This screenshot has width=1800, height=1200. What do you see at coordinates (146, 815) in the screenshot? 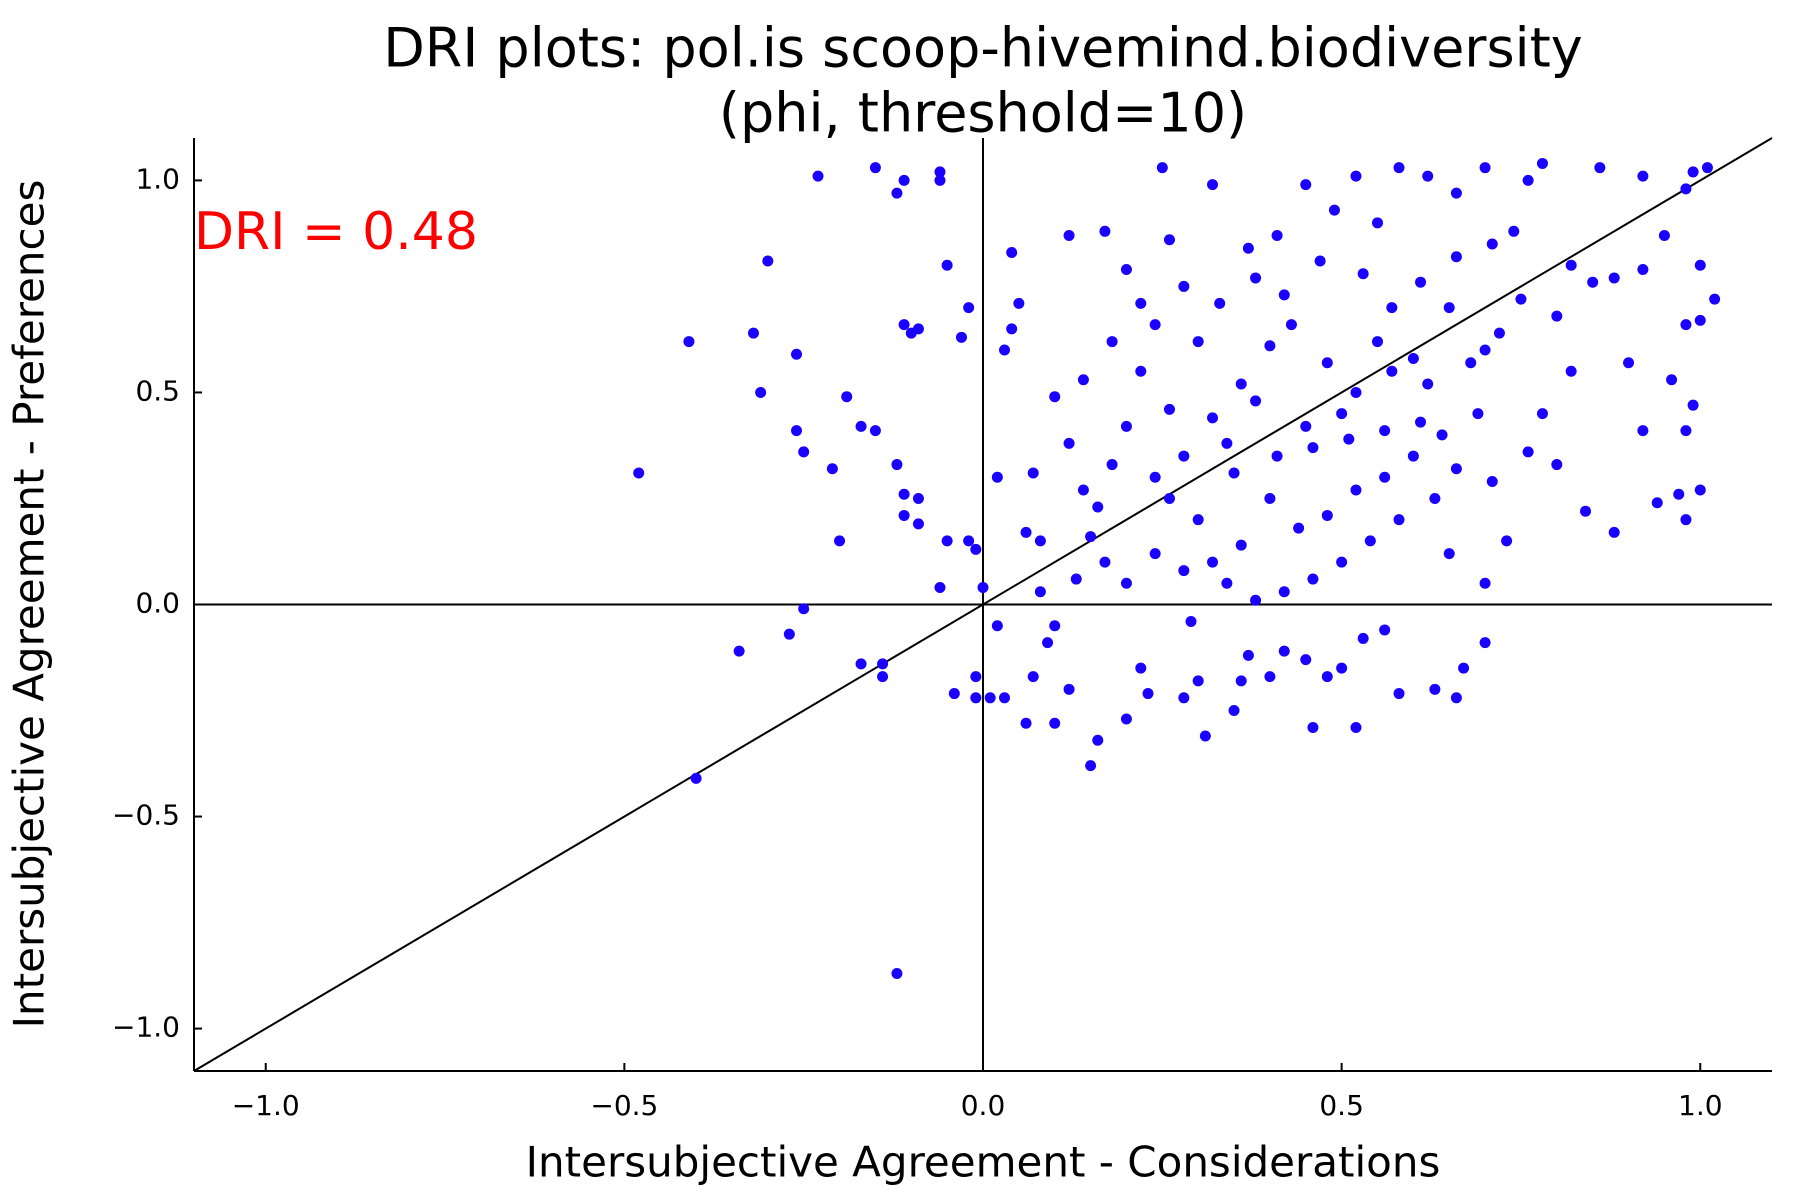
I see `y-tick-label: −0.5` at bounding box center [146, 815].